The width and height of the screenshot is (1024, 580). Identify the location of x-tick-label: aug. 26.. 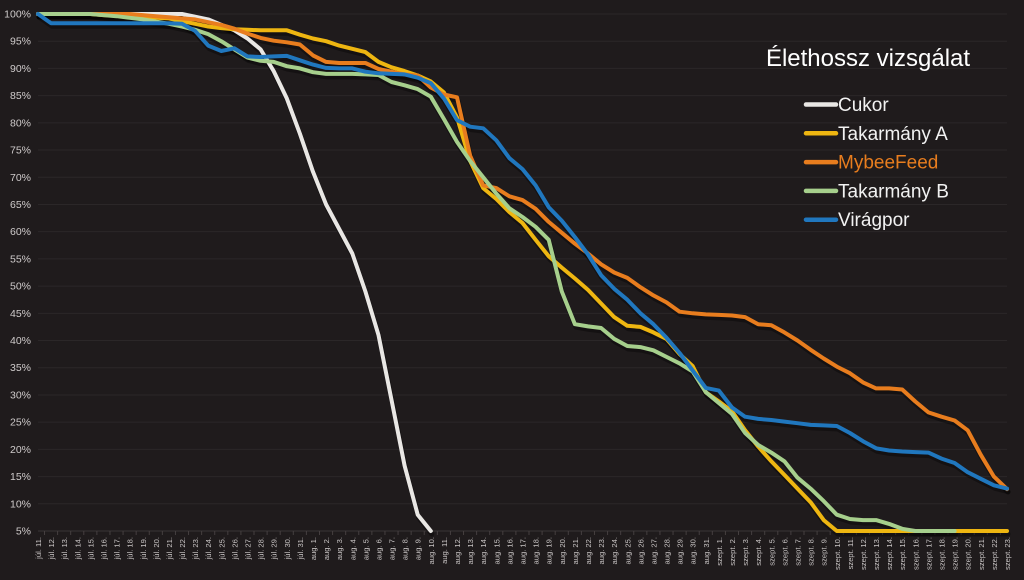
(640, 550).